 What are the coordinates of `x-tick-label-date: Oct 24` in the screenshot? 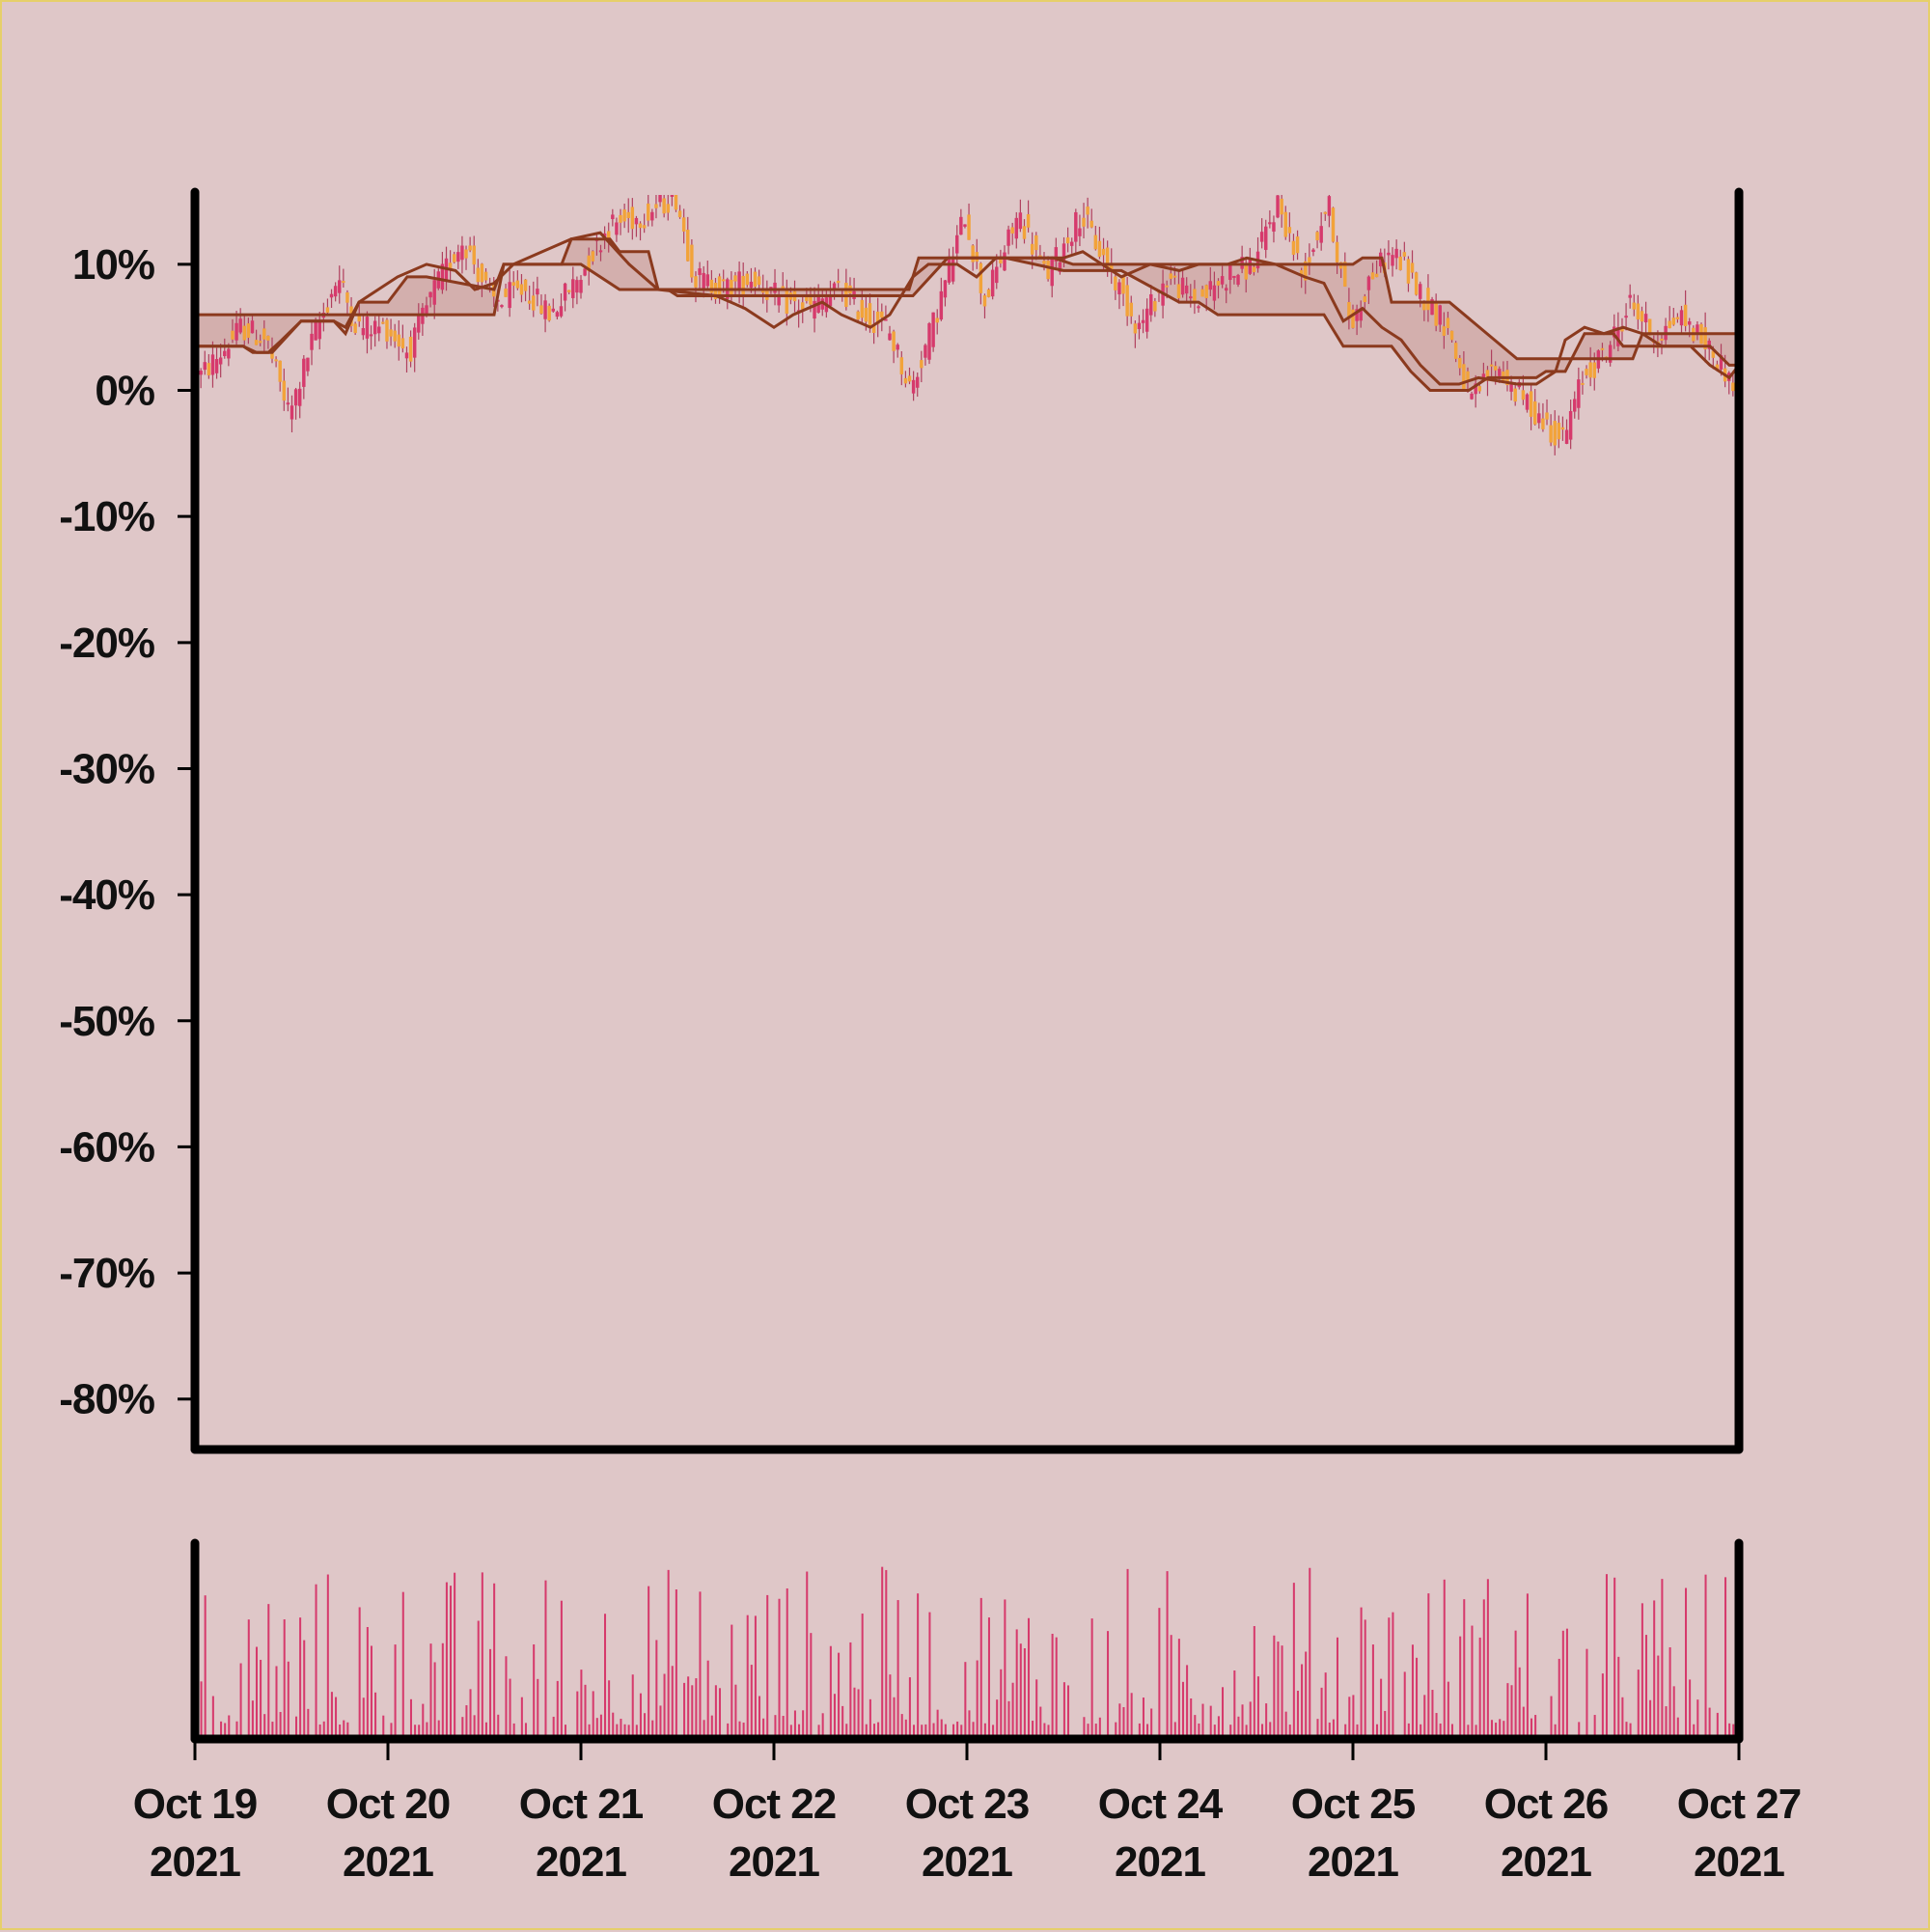 It's located at (1161, 1804).